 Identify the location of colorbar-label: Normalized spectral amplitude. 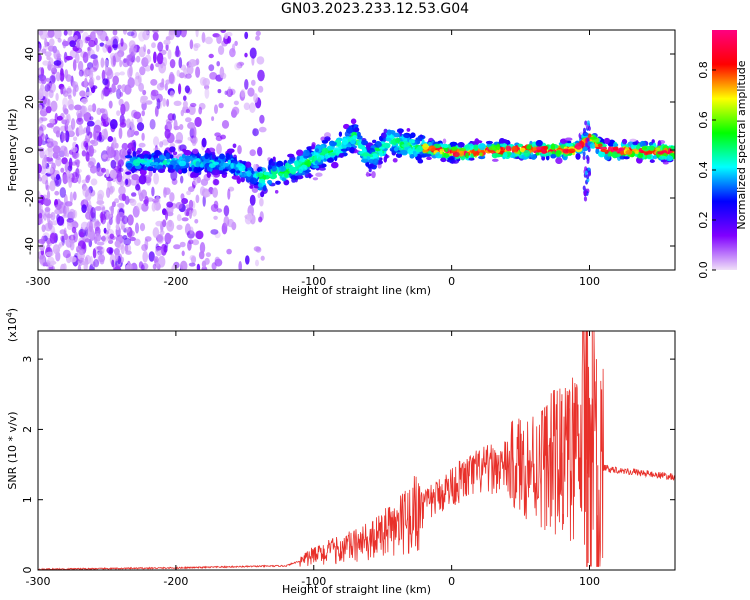
(741, 144).